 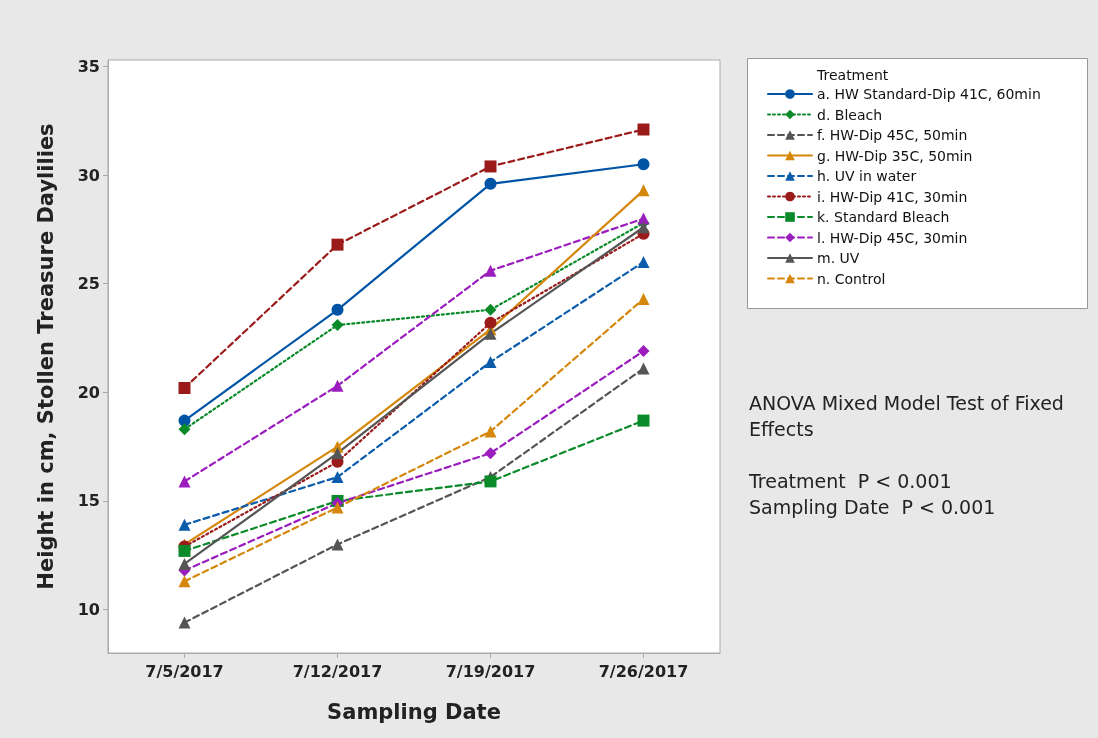 What do you see at coordinates (872, 507) in the screenshot?
I see `text: Sampling Date P < 0.001` at bounding box center [872, 507].